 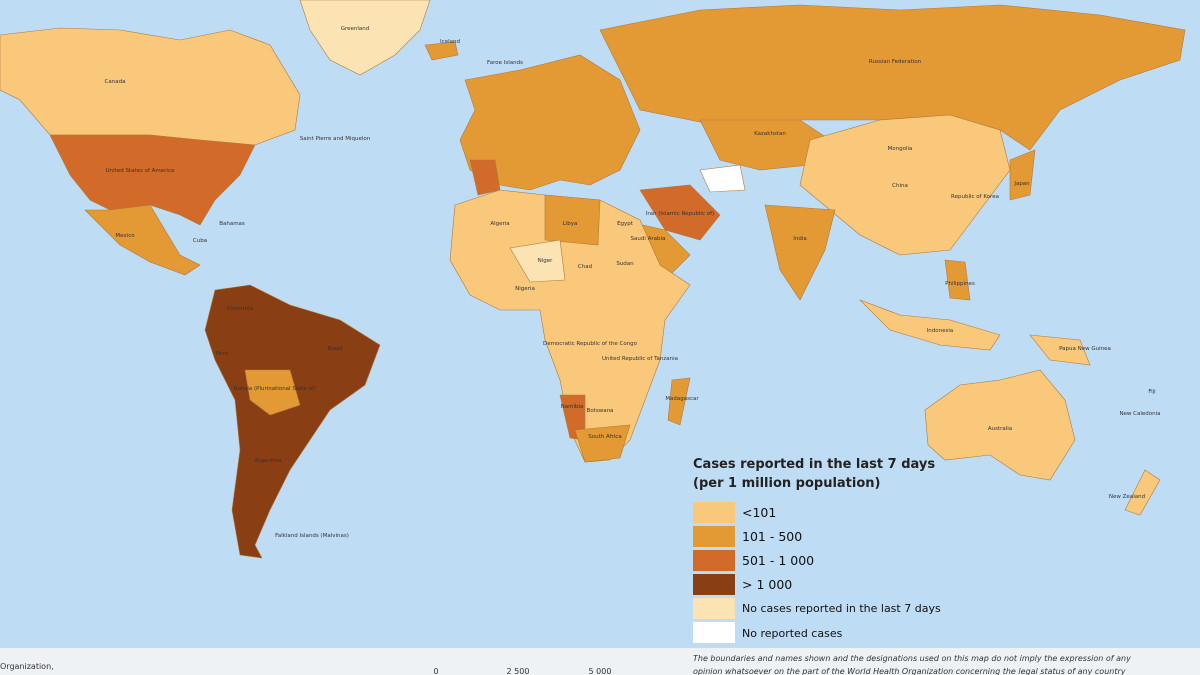 I want to click on greenland, so click(x=365, y=38).